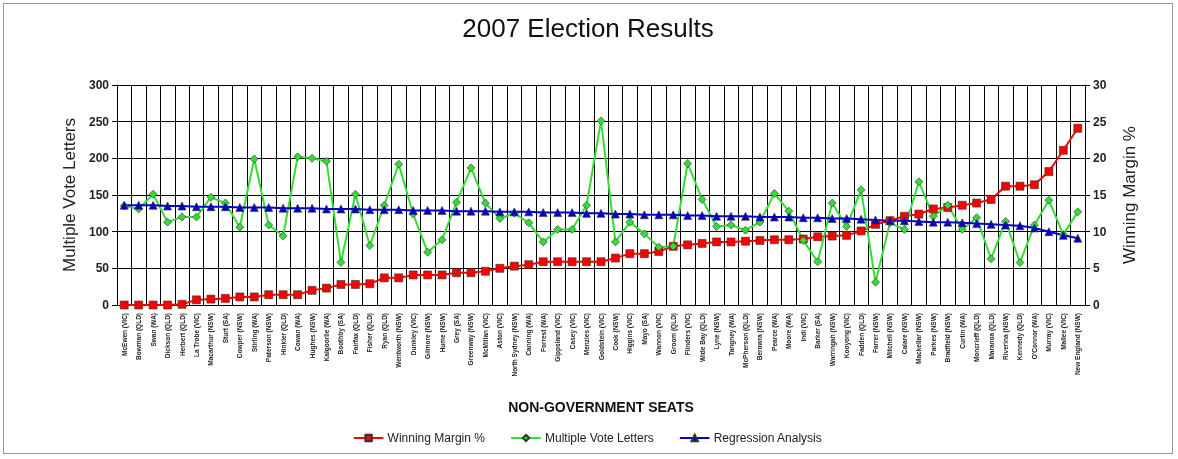  I want to click on y2-tick-label: 20, so click(1100, 158).